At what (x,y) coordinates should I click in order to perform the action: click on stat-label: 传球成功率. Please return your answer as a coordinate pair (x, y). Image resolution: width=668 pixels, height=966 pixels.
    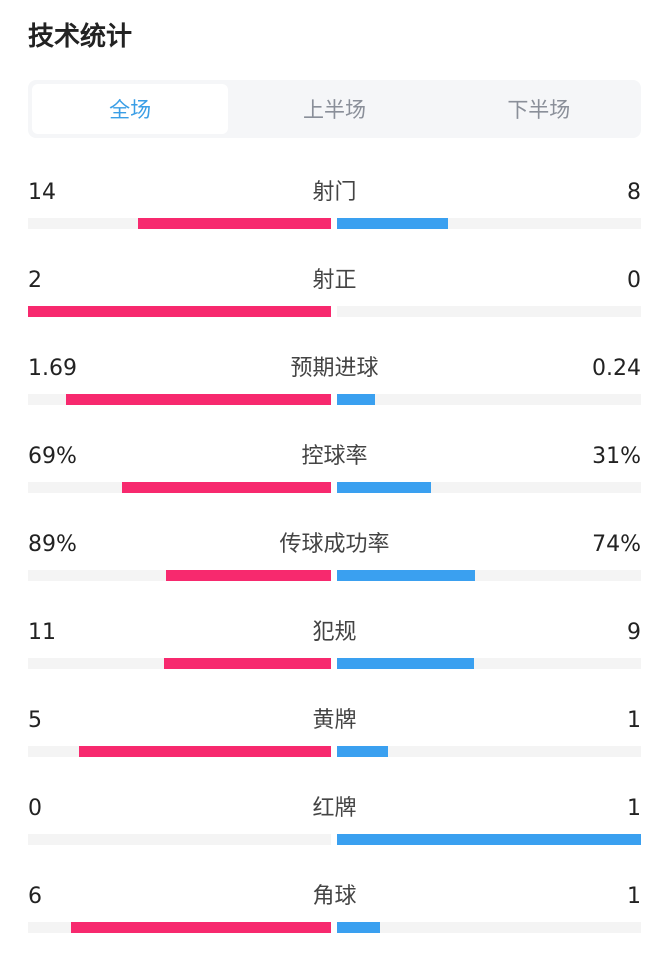
    Looking at the image, I should click on (334, 544).